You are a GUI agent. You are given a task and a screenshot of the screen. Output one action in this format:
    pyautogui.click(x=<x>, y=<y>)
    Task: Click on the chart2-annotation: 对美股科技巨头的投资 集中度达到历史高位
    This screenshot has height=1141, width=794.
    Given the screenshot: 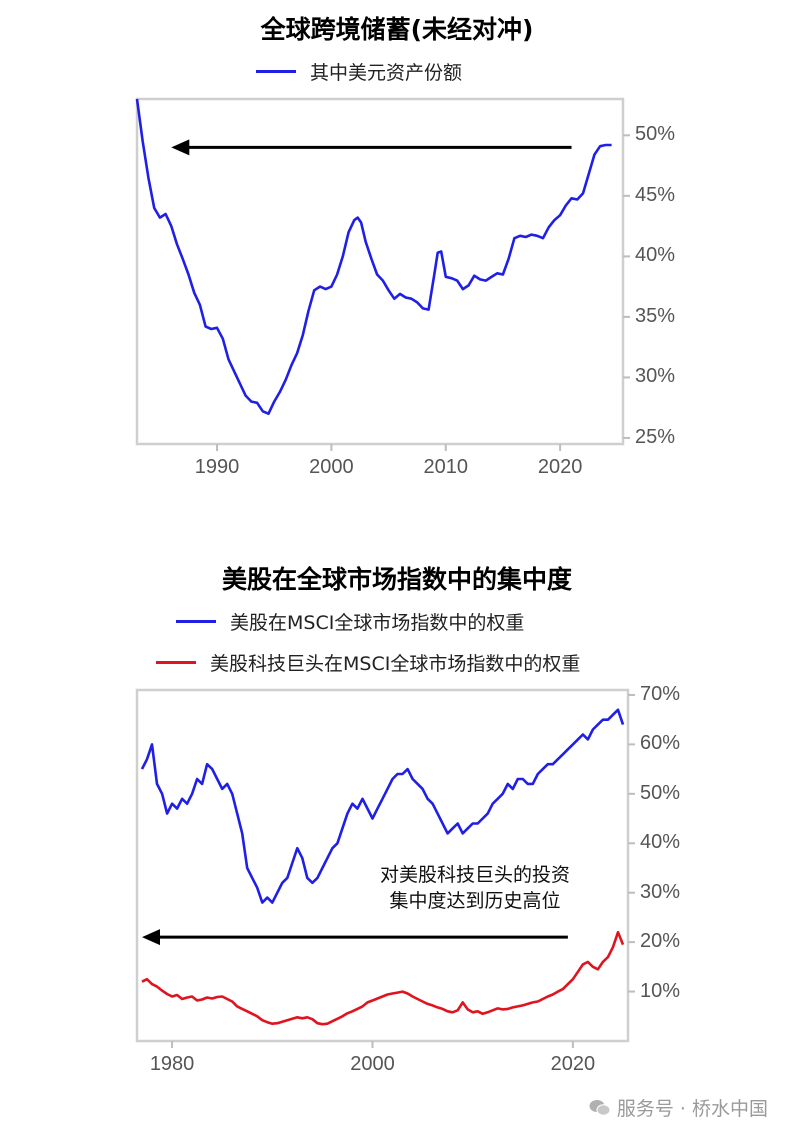 What is the action you would take?
    pyautogui.click(x=475, y=888)
    